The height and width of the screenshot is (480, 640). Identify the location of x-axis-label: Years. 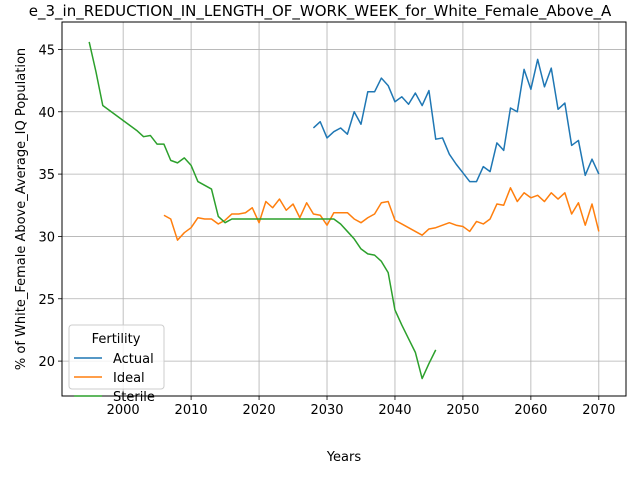
(344, 457).